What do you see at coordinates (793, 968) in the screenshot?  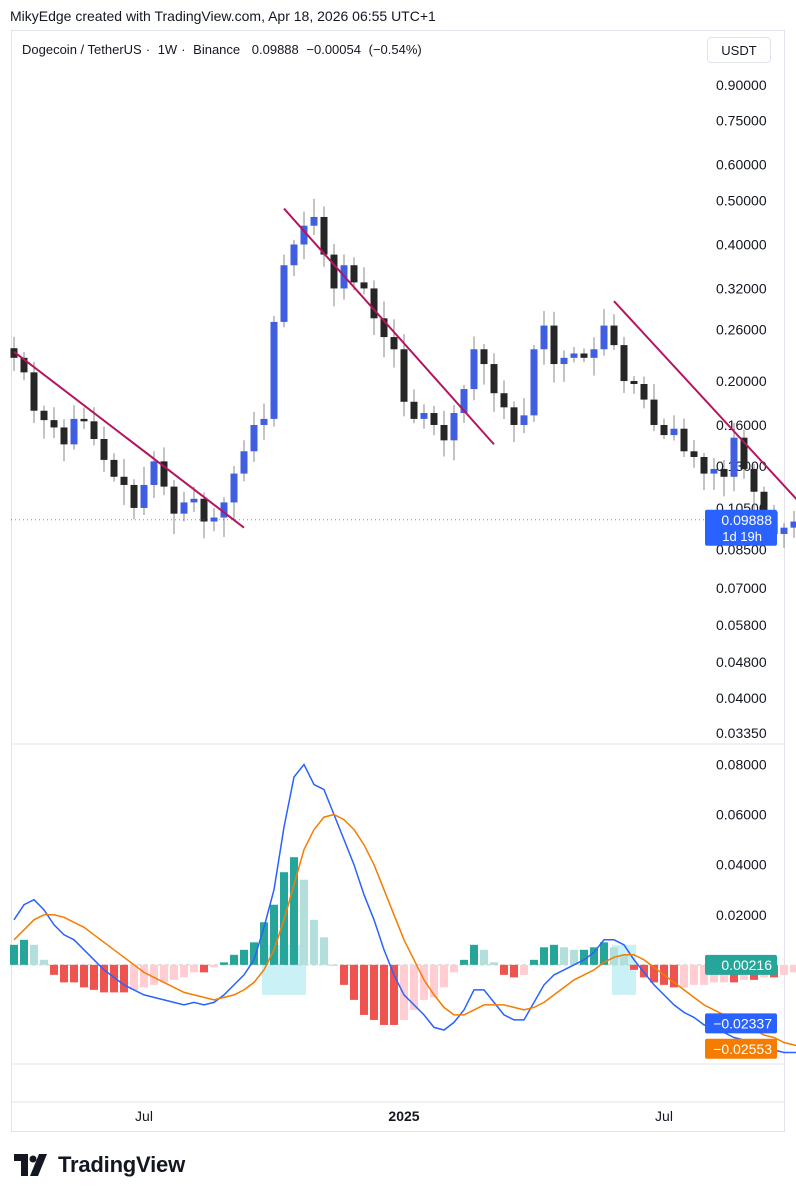 I see `histogram-bar` at bounding box center [793, 968].